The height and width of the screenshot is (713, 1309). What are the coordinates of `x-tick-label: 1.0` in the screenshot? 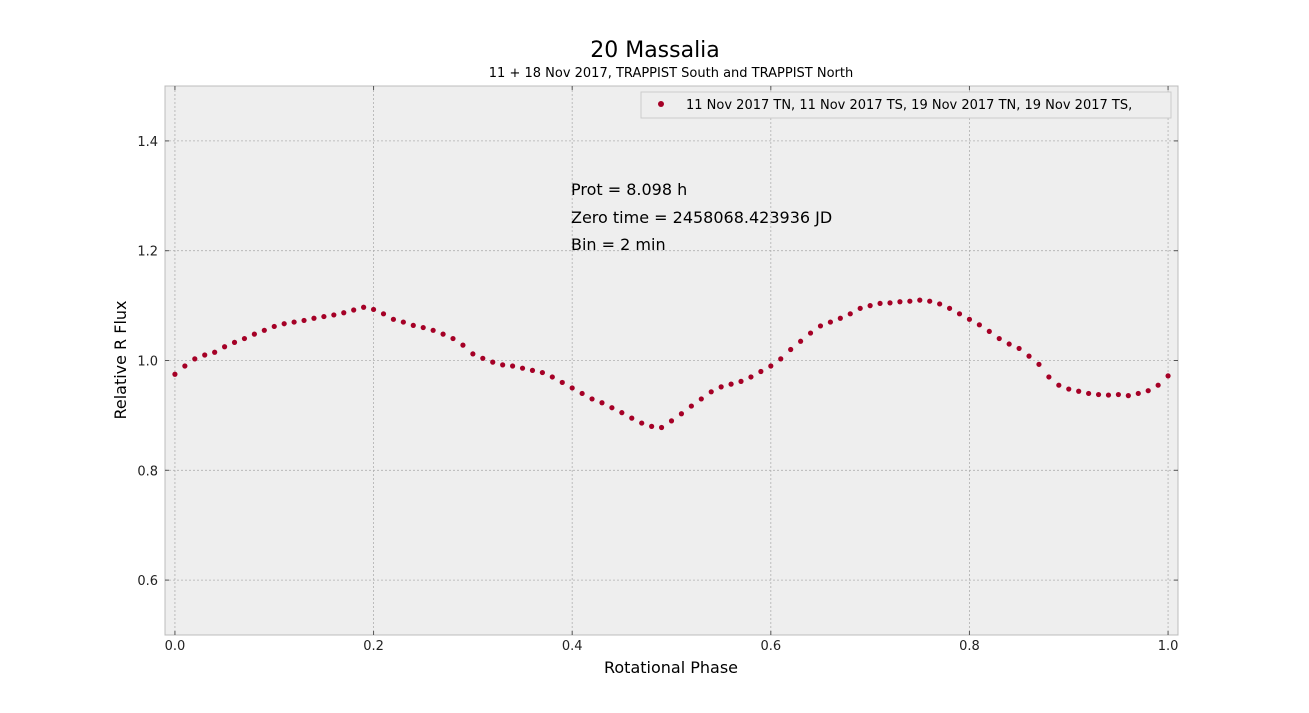 It's located at (1168, 646).